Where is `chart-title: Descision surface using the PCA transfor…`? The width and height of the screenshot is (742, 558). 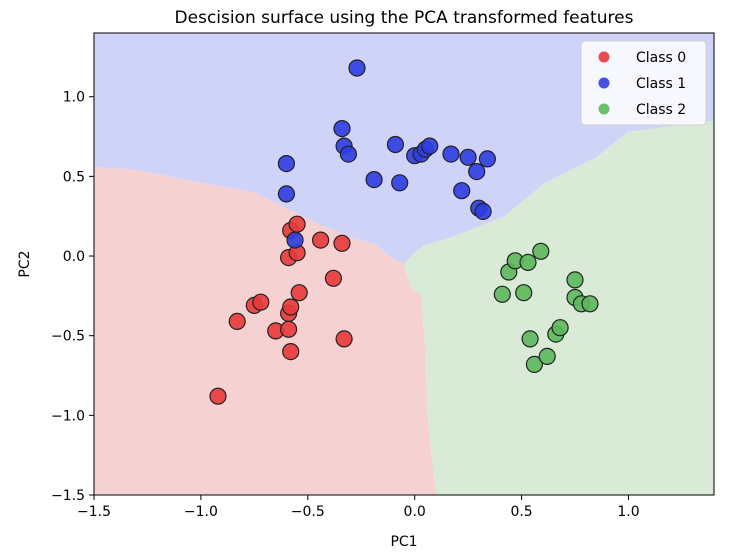 chart-title: Descision surface using the PCA transfor… is located at coordinates (404, 18).